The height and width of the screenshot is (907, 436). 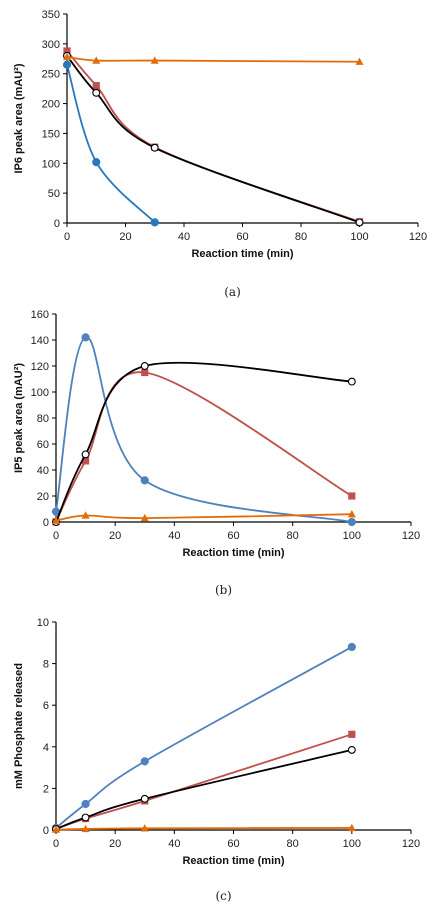 What do you see at coordinates (51, 45) in the screenshot?
I see `y-tick-label: 300` at bounding box center [51, 45].